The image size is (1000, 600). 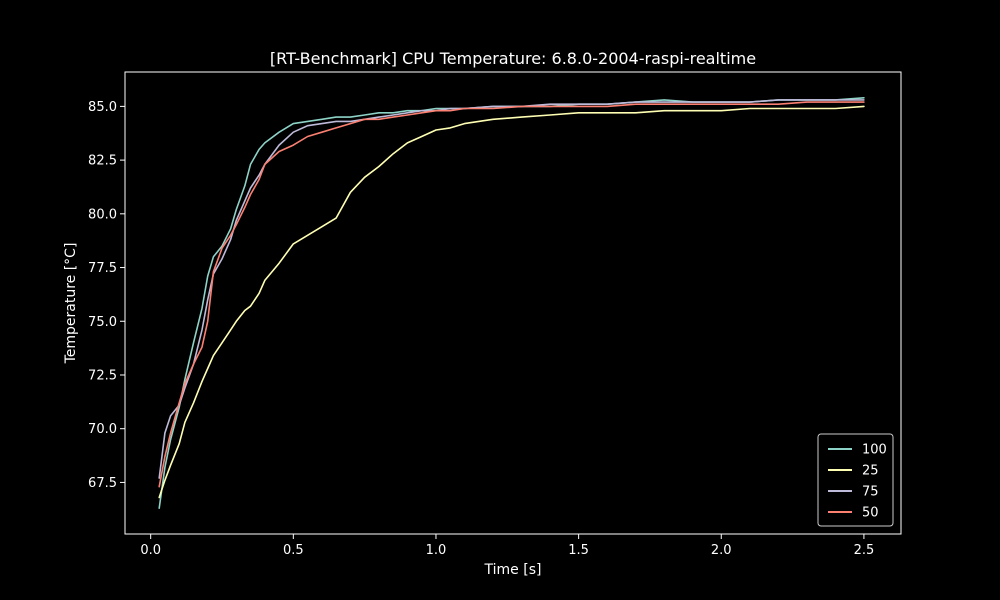 What do you see at coordinates (870, 471) in the screenshot?
I see `legend-label-25: 25` at bounding box center [870, 471].